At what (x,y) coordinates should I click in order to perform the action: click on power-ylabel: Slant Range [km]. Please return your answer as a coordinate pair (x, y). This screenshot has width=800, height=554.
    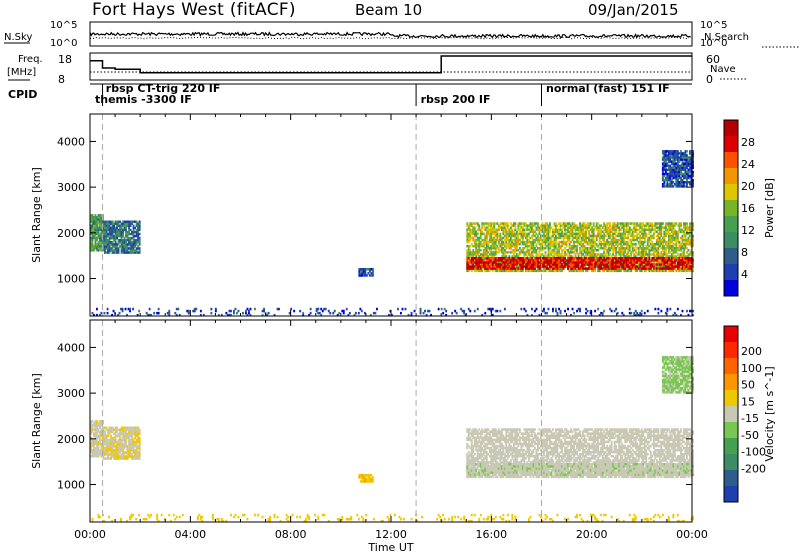
    Looking at the image, I should click on (36, 215).